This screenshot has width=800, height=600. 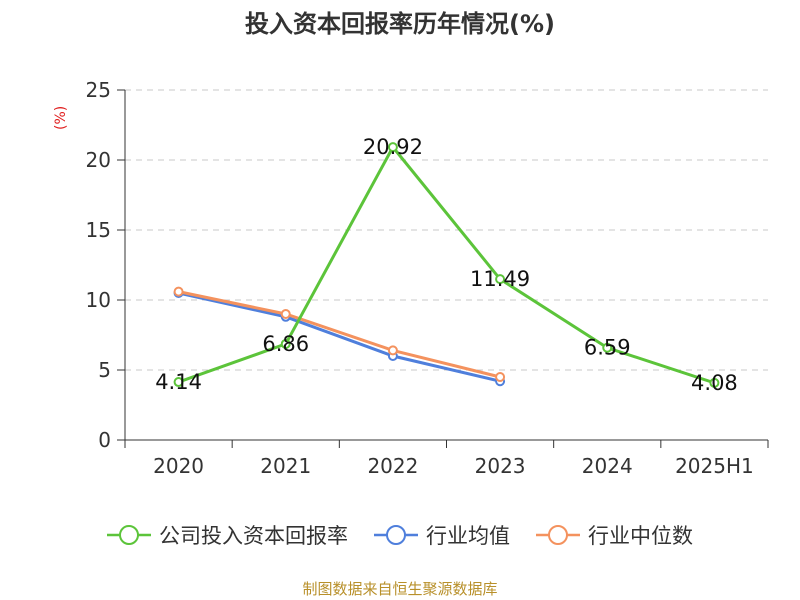 I want to click on legend-marker-industry-median, so click(x=558, y=535).